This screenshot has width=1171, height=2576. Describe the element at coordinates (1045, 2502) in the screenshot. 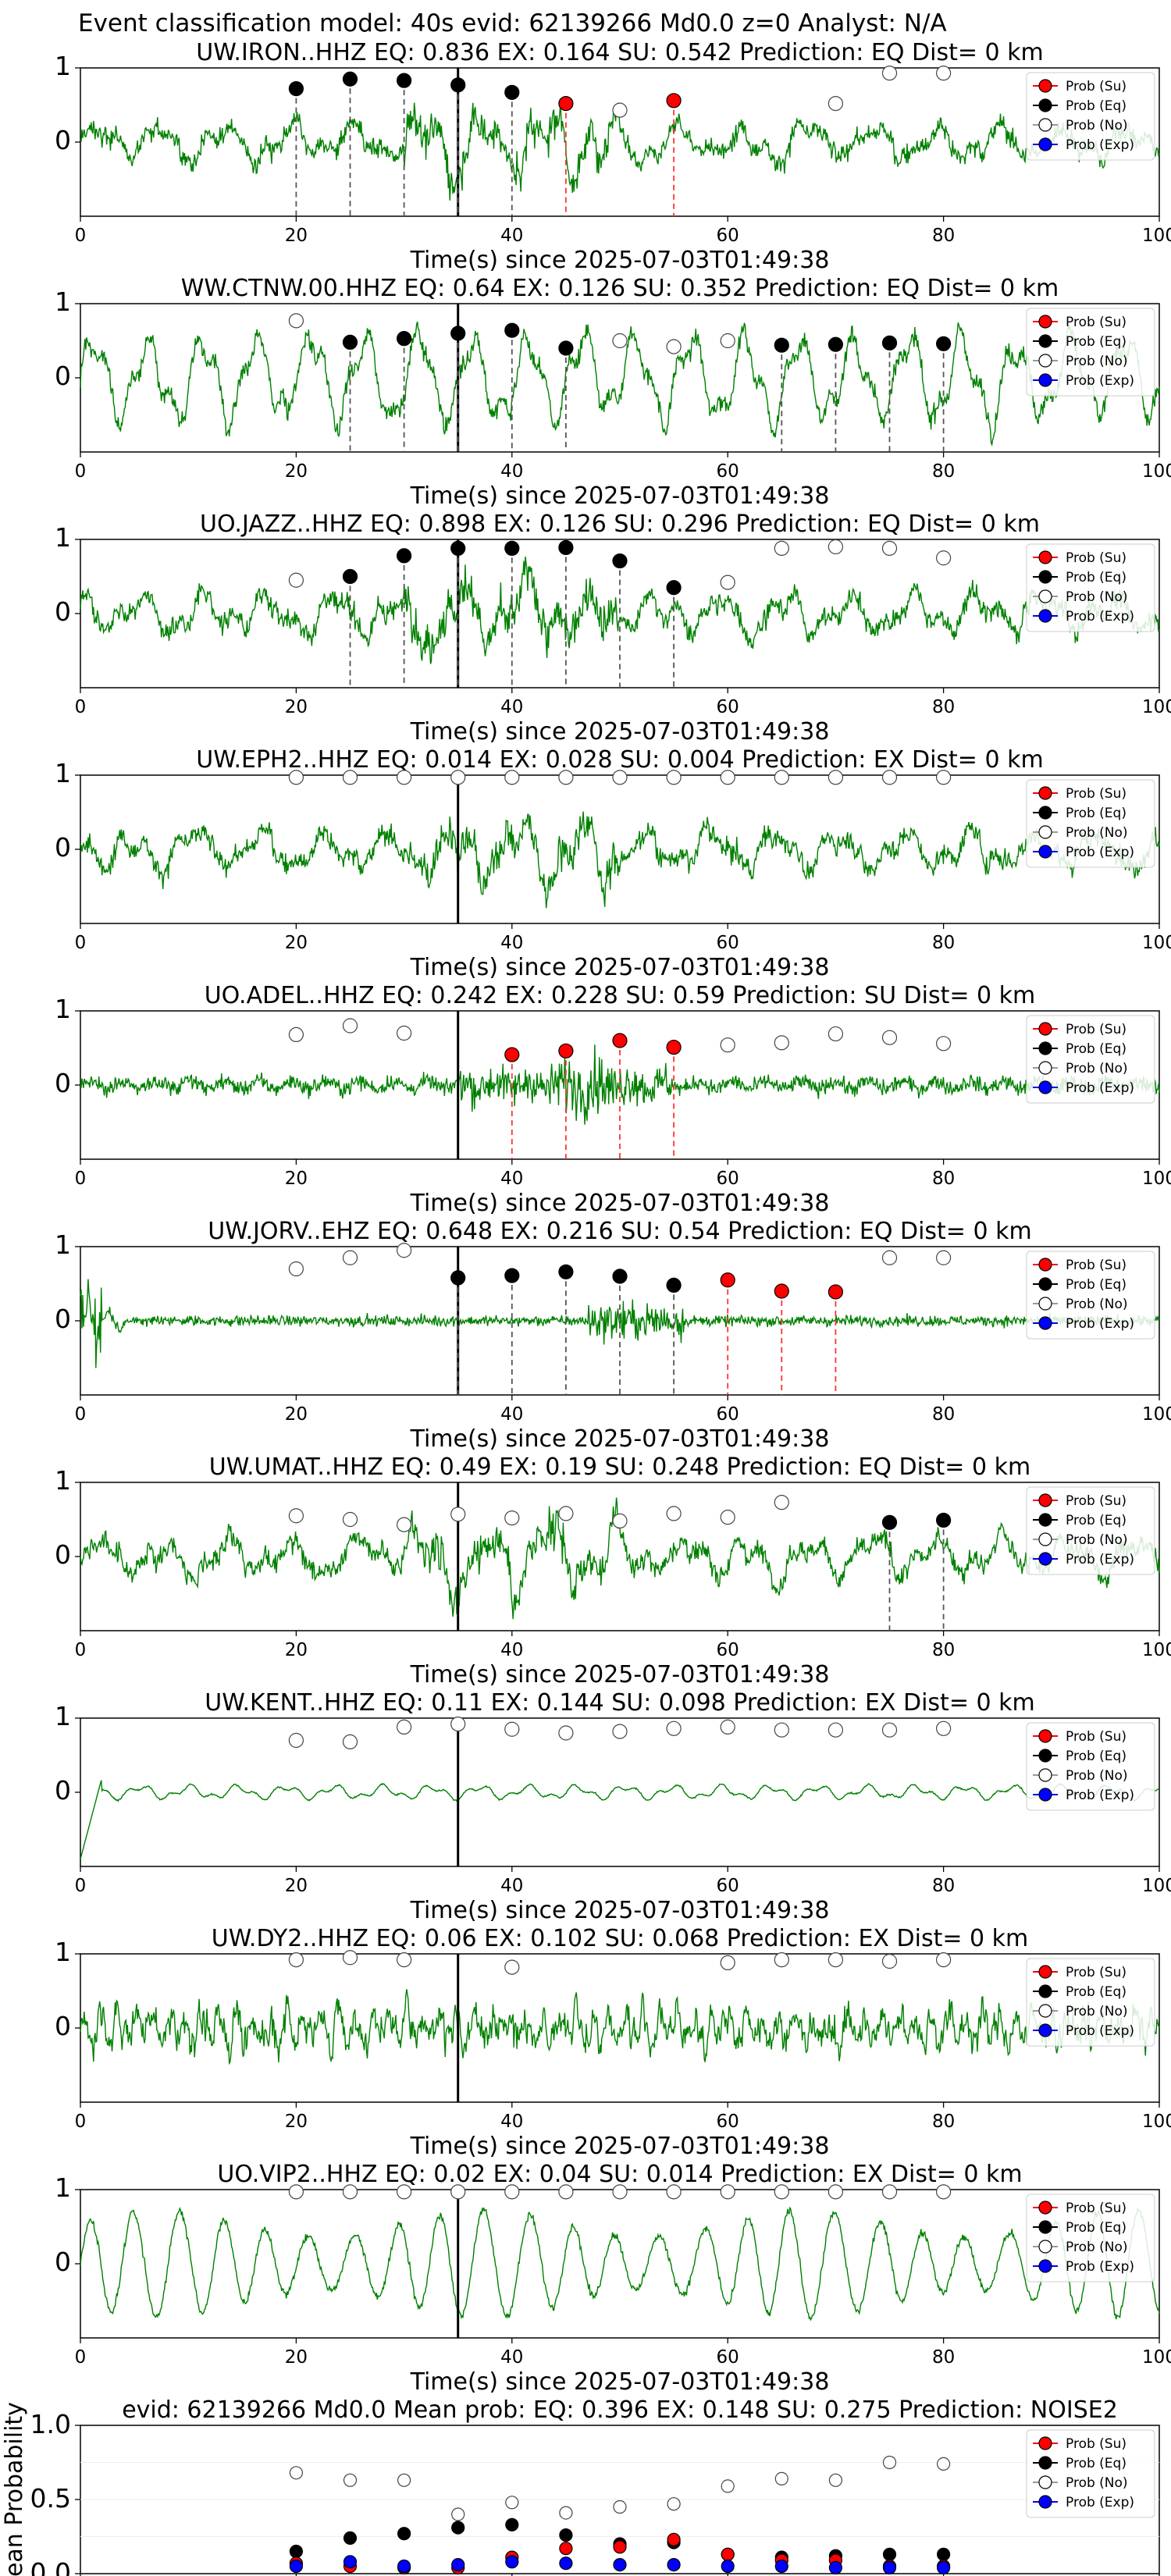

I see `legend-marker-exp` at that location.